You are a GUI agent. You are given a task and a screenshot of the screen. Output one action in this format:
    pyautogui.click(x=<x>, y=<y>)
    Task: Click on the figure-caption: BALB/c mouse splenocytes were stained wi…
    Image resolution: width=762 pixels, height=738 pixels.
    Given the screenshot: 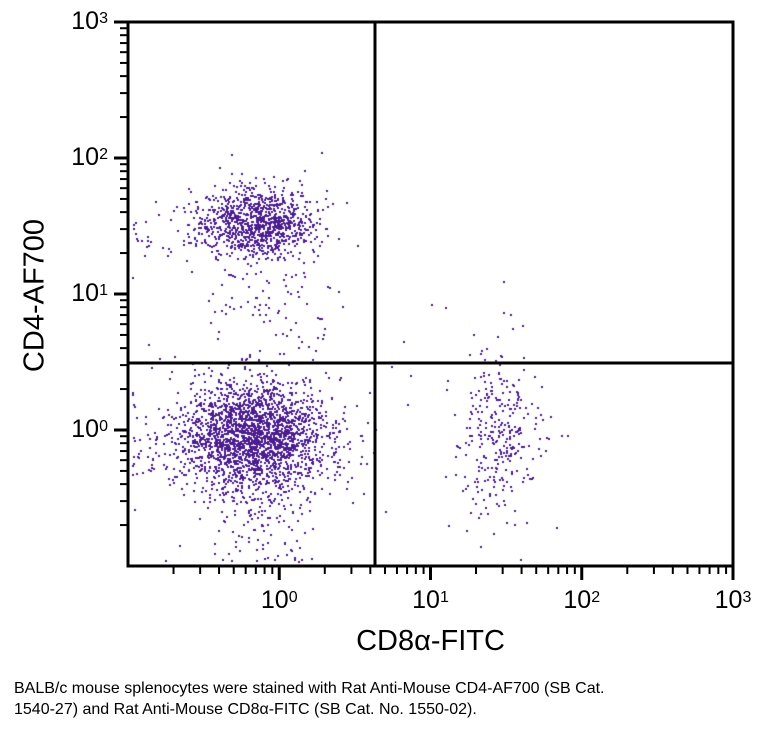 What is the action you would take?
    pyautogui.click(x=309, y=699)
    